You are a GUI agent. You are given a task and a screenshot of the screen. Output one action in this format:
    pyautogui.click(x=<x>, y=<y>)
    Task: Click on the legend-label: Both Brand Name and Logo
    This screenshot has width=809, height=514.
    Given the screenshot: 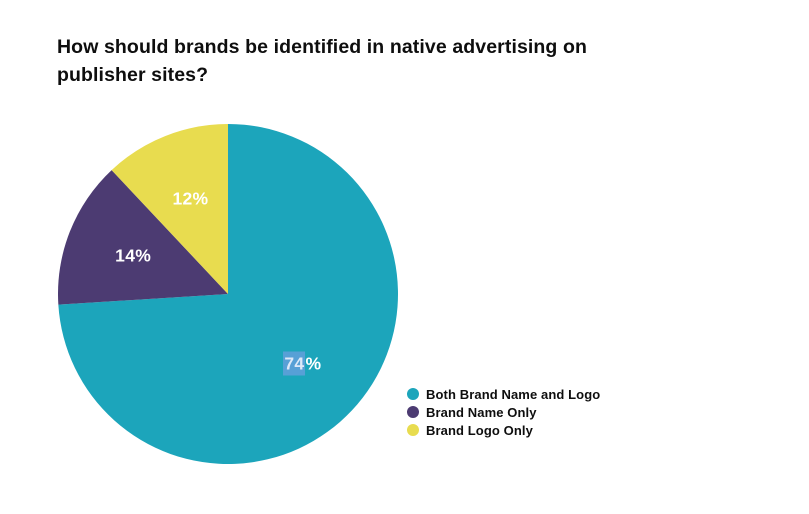 What is the action you would take?
    pyautogui.click(x=513, y=394)
    